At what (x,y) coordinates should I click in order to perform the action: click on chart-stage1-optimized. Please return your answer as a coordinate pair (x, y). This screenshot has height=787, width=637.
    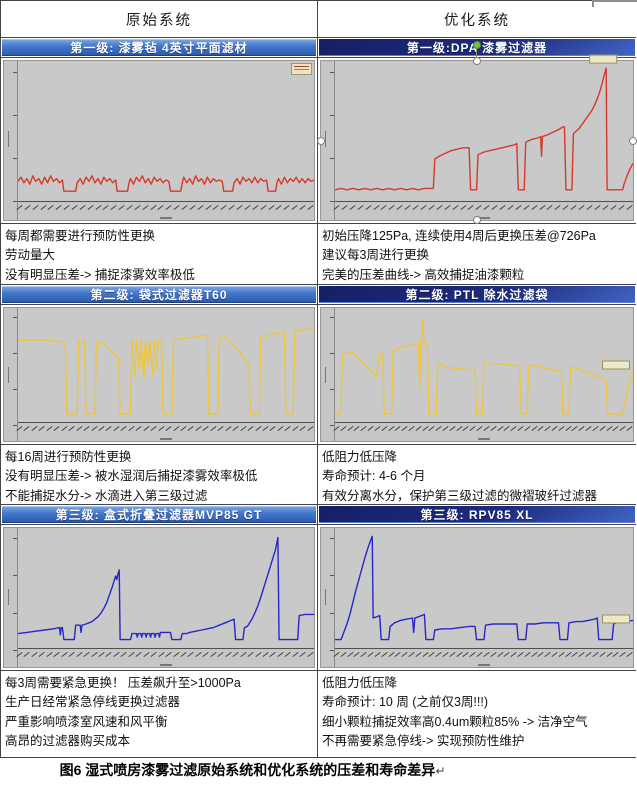
    Looking at the image, I should click on (477, 132).